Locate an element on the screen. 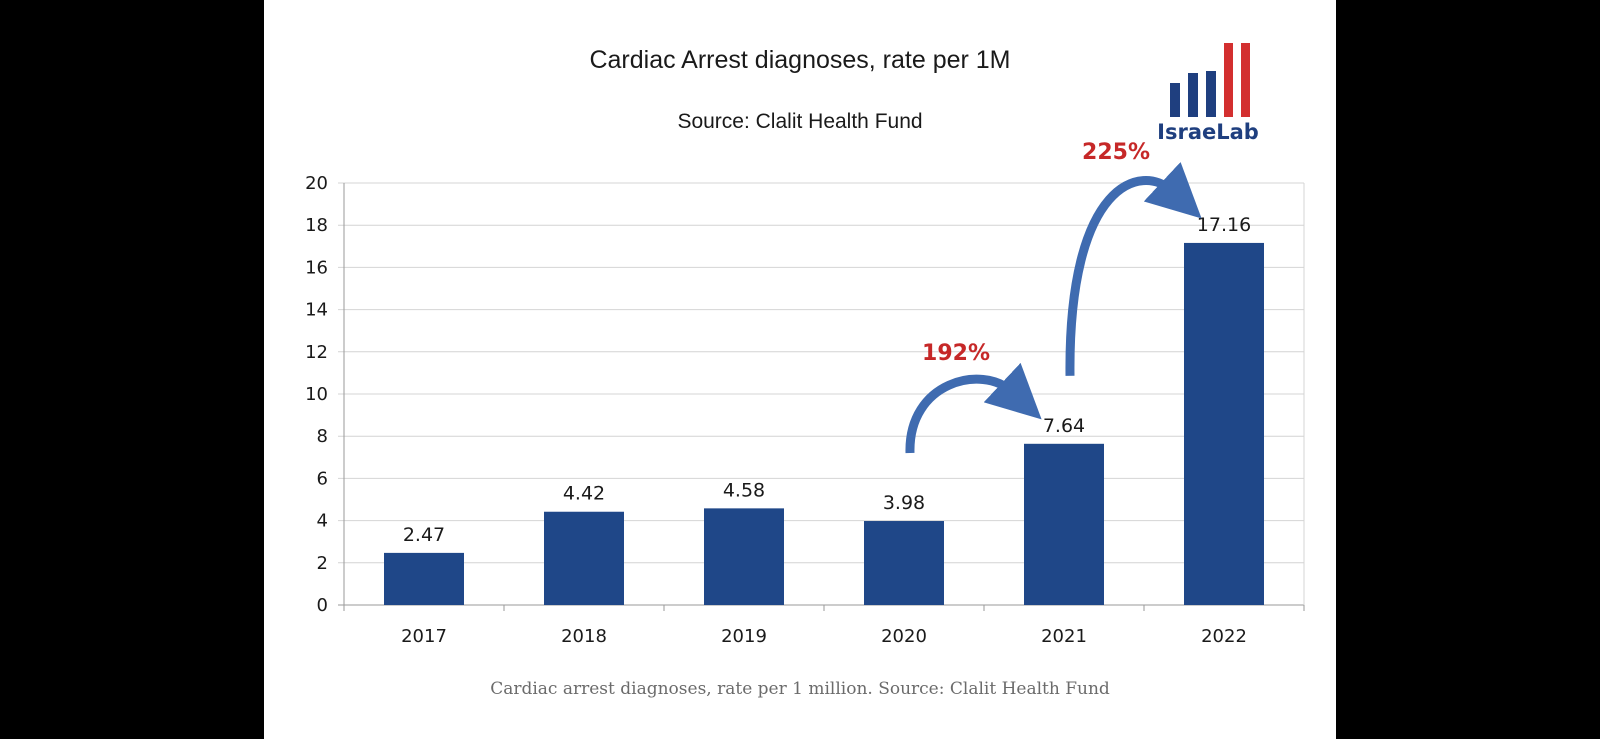  y-tick-label: 8 is located at coordinates (322, 436).